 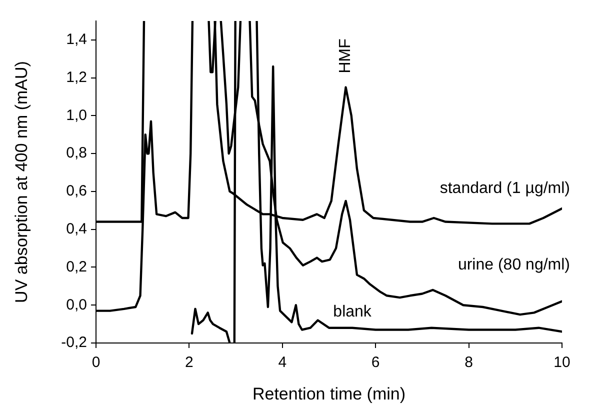 I want to click on y-tick-label: 0,6, so click(x=76, y=191).